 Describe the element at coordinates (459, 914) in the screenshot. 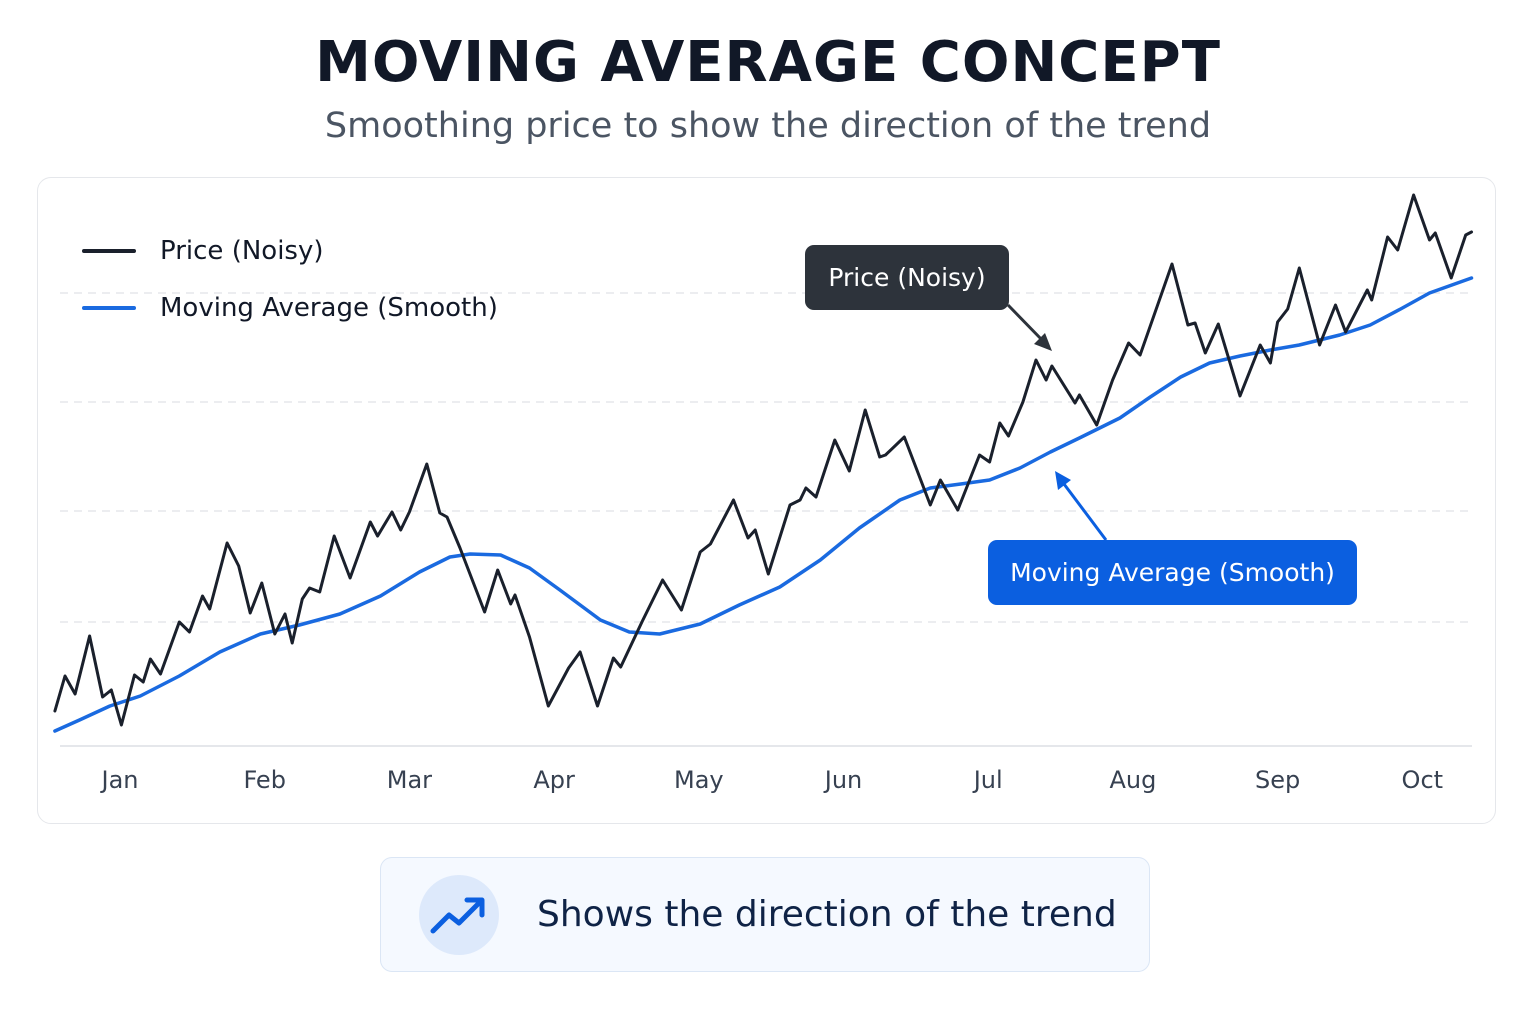

I see `trending-up-icon` at that location.